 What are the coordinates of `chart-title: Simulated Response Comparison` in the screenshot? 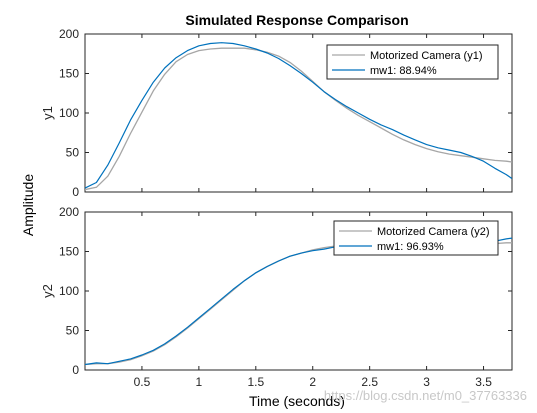 It's located at (296, 20).